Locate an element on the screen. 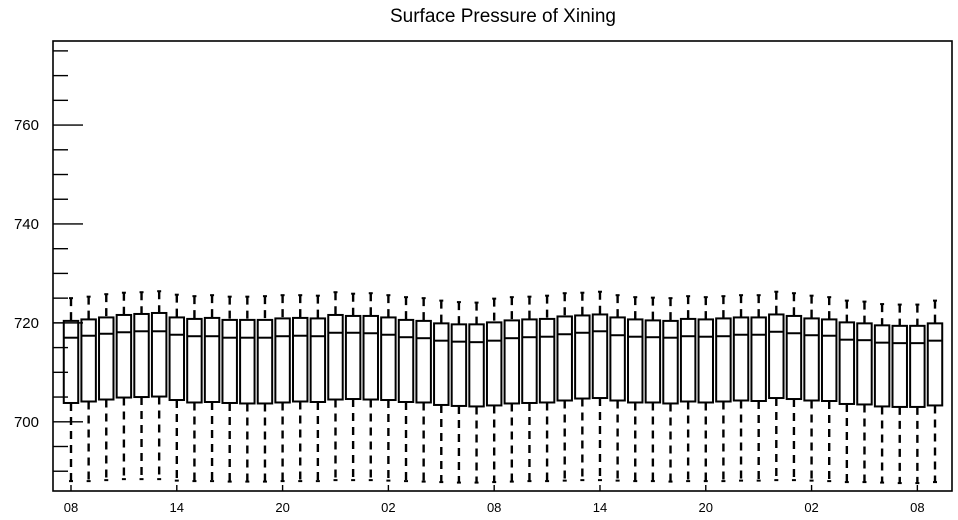 The image size is (958, 520). x-axis: 08 14 20 02 08 14 20 02 08 is located at coordinates (494, 500).